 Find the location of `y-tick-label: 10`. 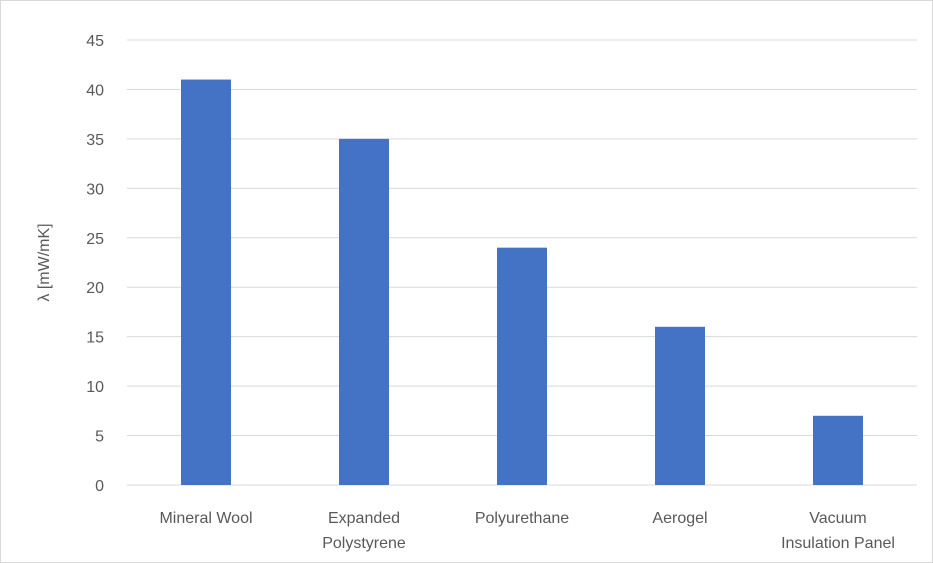

y-tick-label: 10 is located at coordinates (95, 387).